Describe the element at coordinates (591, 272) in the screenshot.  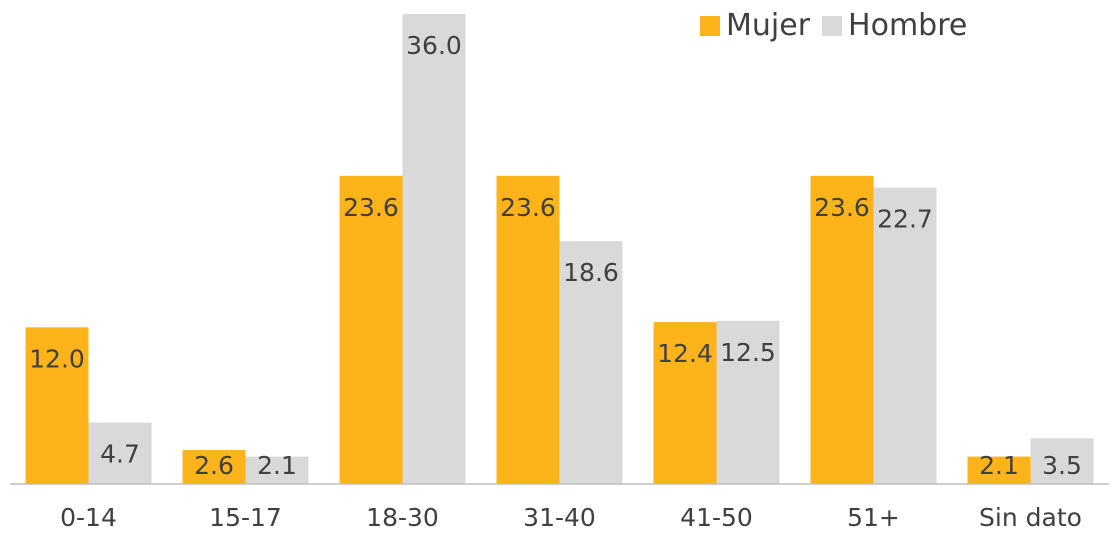
I see `data-label-hombre-31-40: 18.6` at that location.